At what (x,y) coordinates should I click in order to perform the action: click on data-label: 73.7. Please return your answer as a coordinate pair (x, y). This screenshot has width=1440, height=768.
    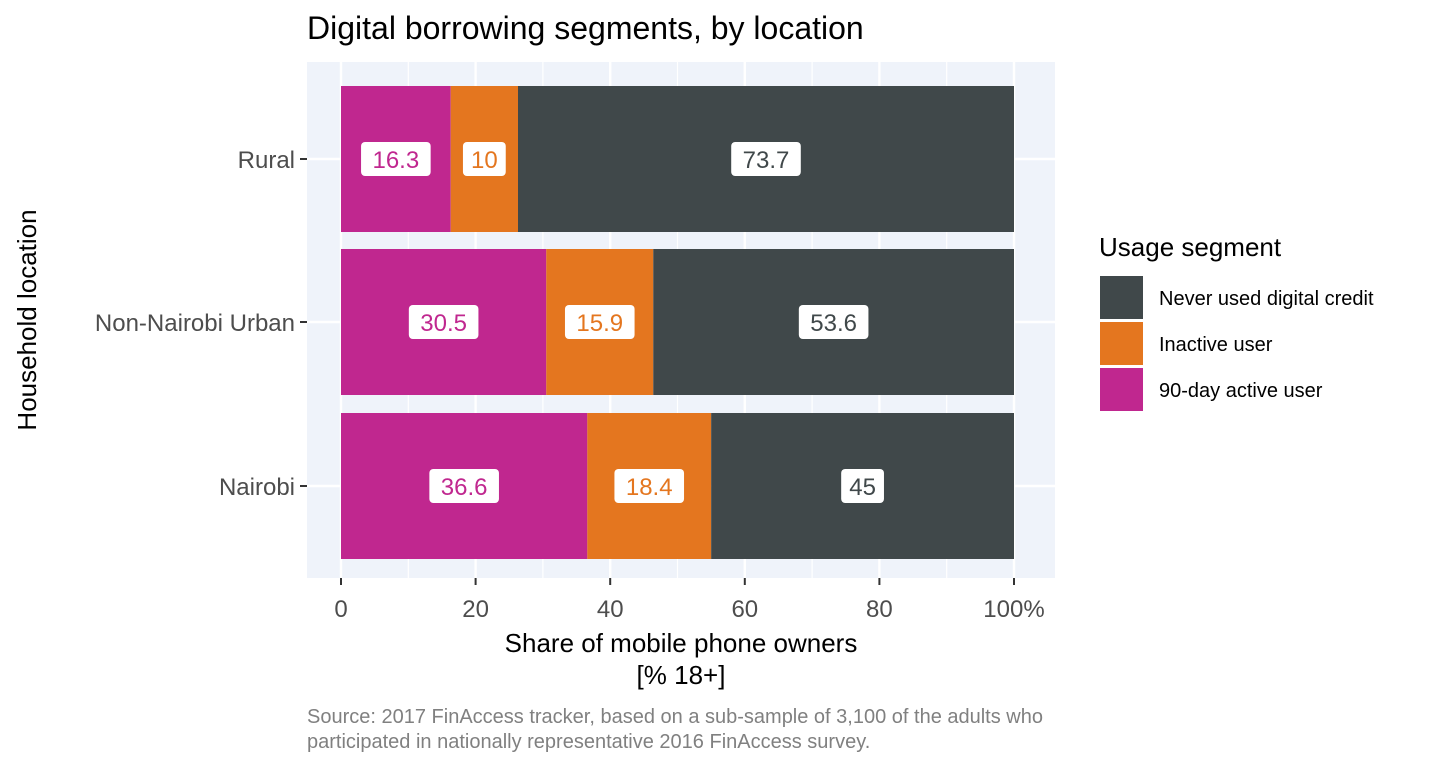
    Looking at the image, I should click on (766, 160).